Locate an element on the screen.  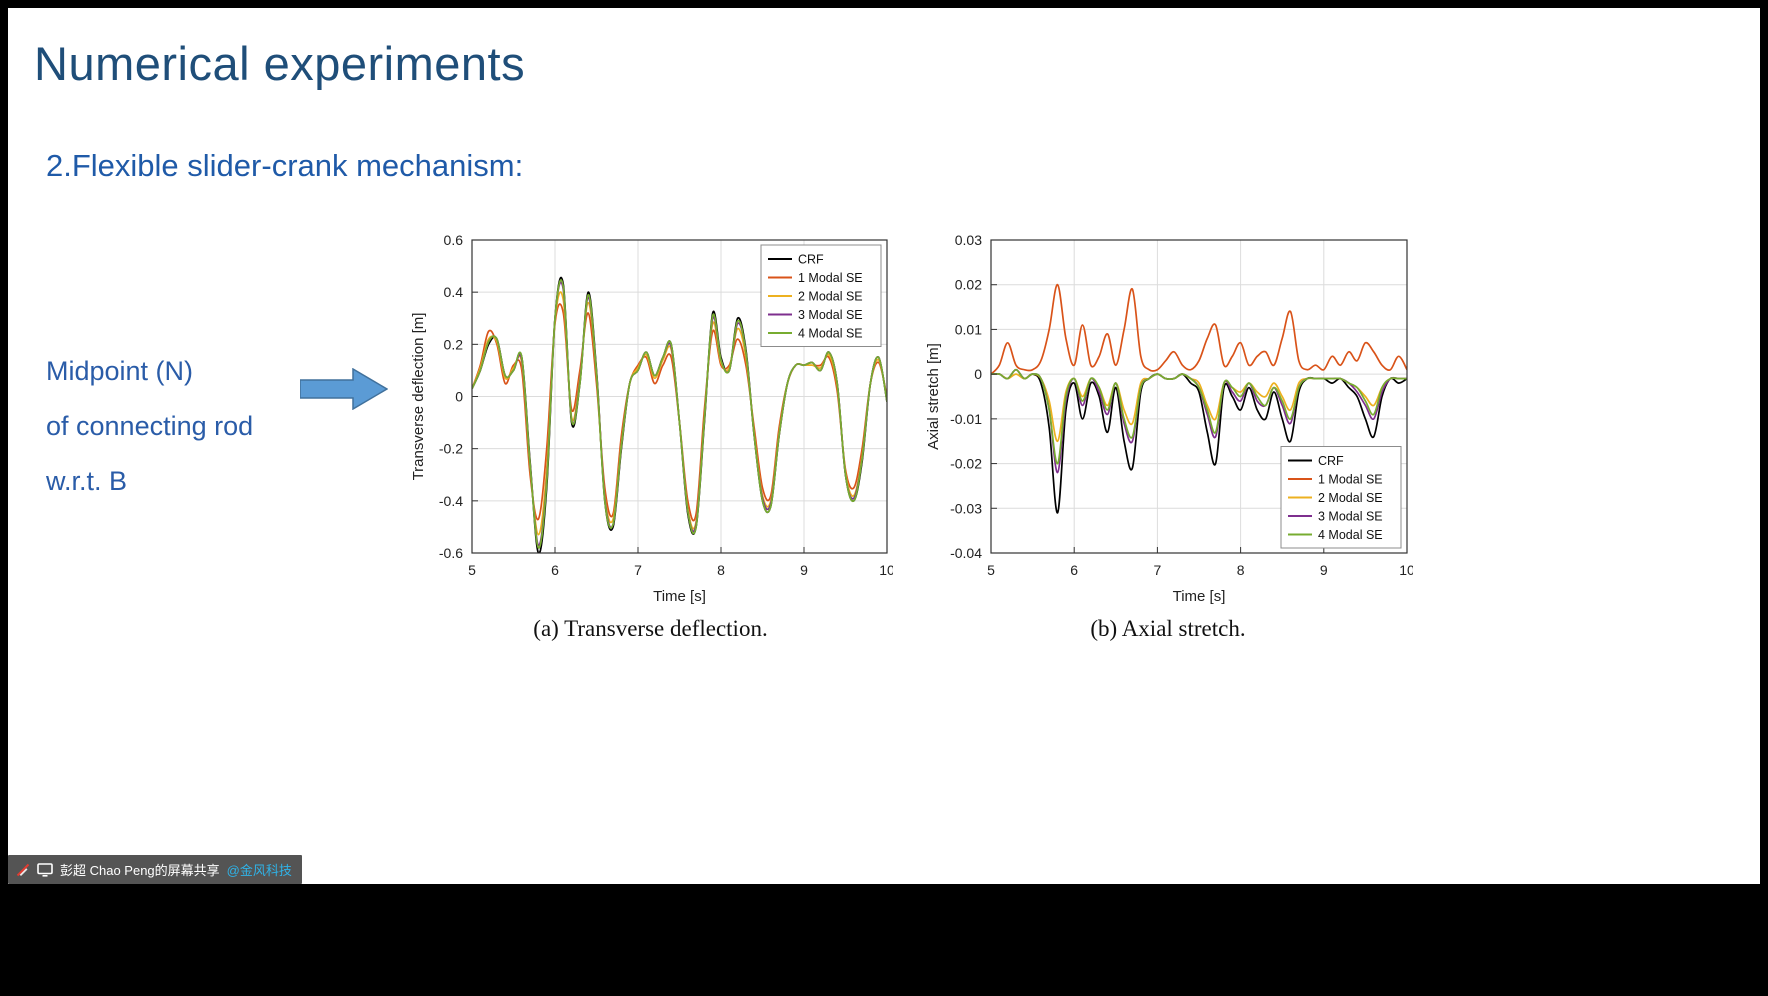
svg-text: 0.02 is located at coordinates (968, 285).